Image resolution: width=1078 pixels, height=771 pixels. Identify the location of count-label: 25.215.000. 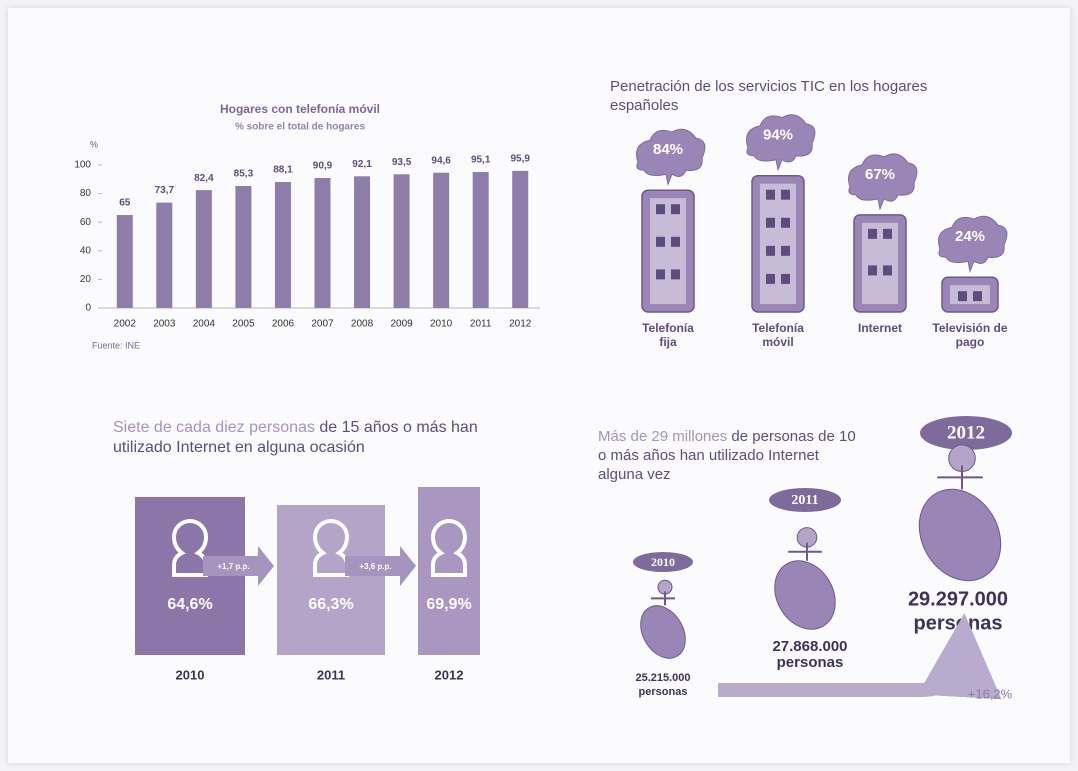
(662, 678).